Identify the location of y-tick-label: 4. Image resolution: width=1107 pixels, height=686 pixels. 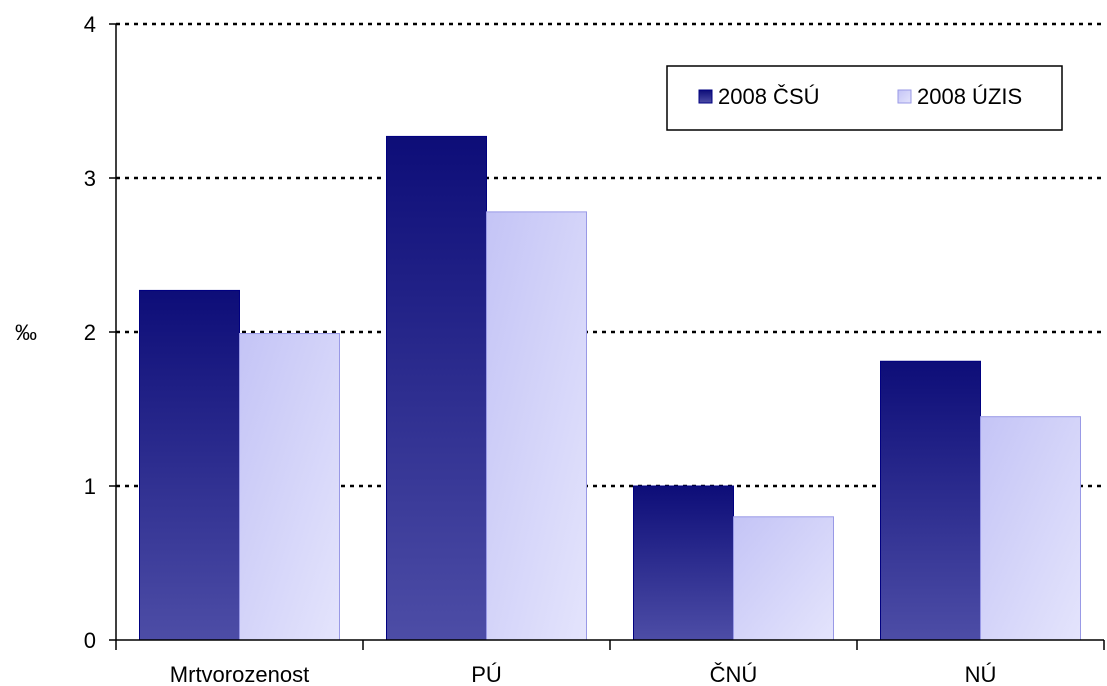
(90, 24).